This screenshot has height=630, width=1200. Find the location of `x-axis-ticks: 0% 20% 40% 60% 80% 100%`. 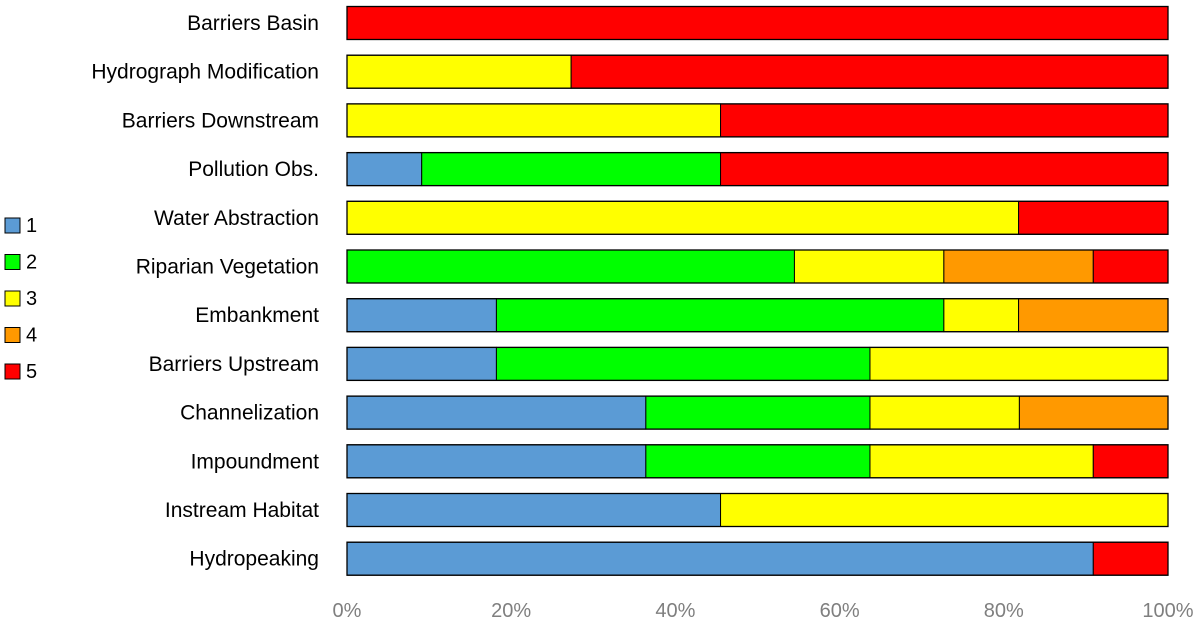

x-axis-ticks: 0% 20% 40% 60% 80% 100% is located at coordinates (763, 611).